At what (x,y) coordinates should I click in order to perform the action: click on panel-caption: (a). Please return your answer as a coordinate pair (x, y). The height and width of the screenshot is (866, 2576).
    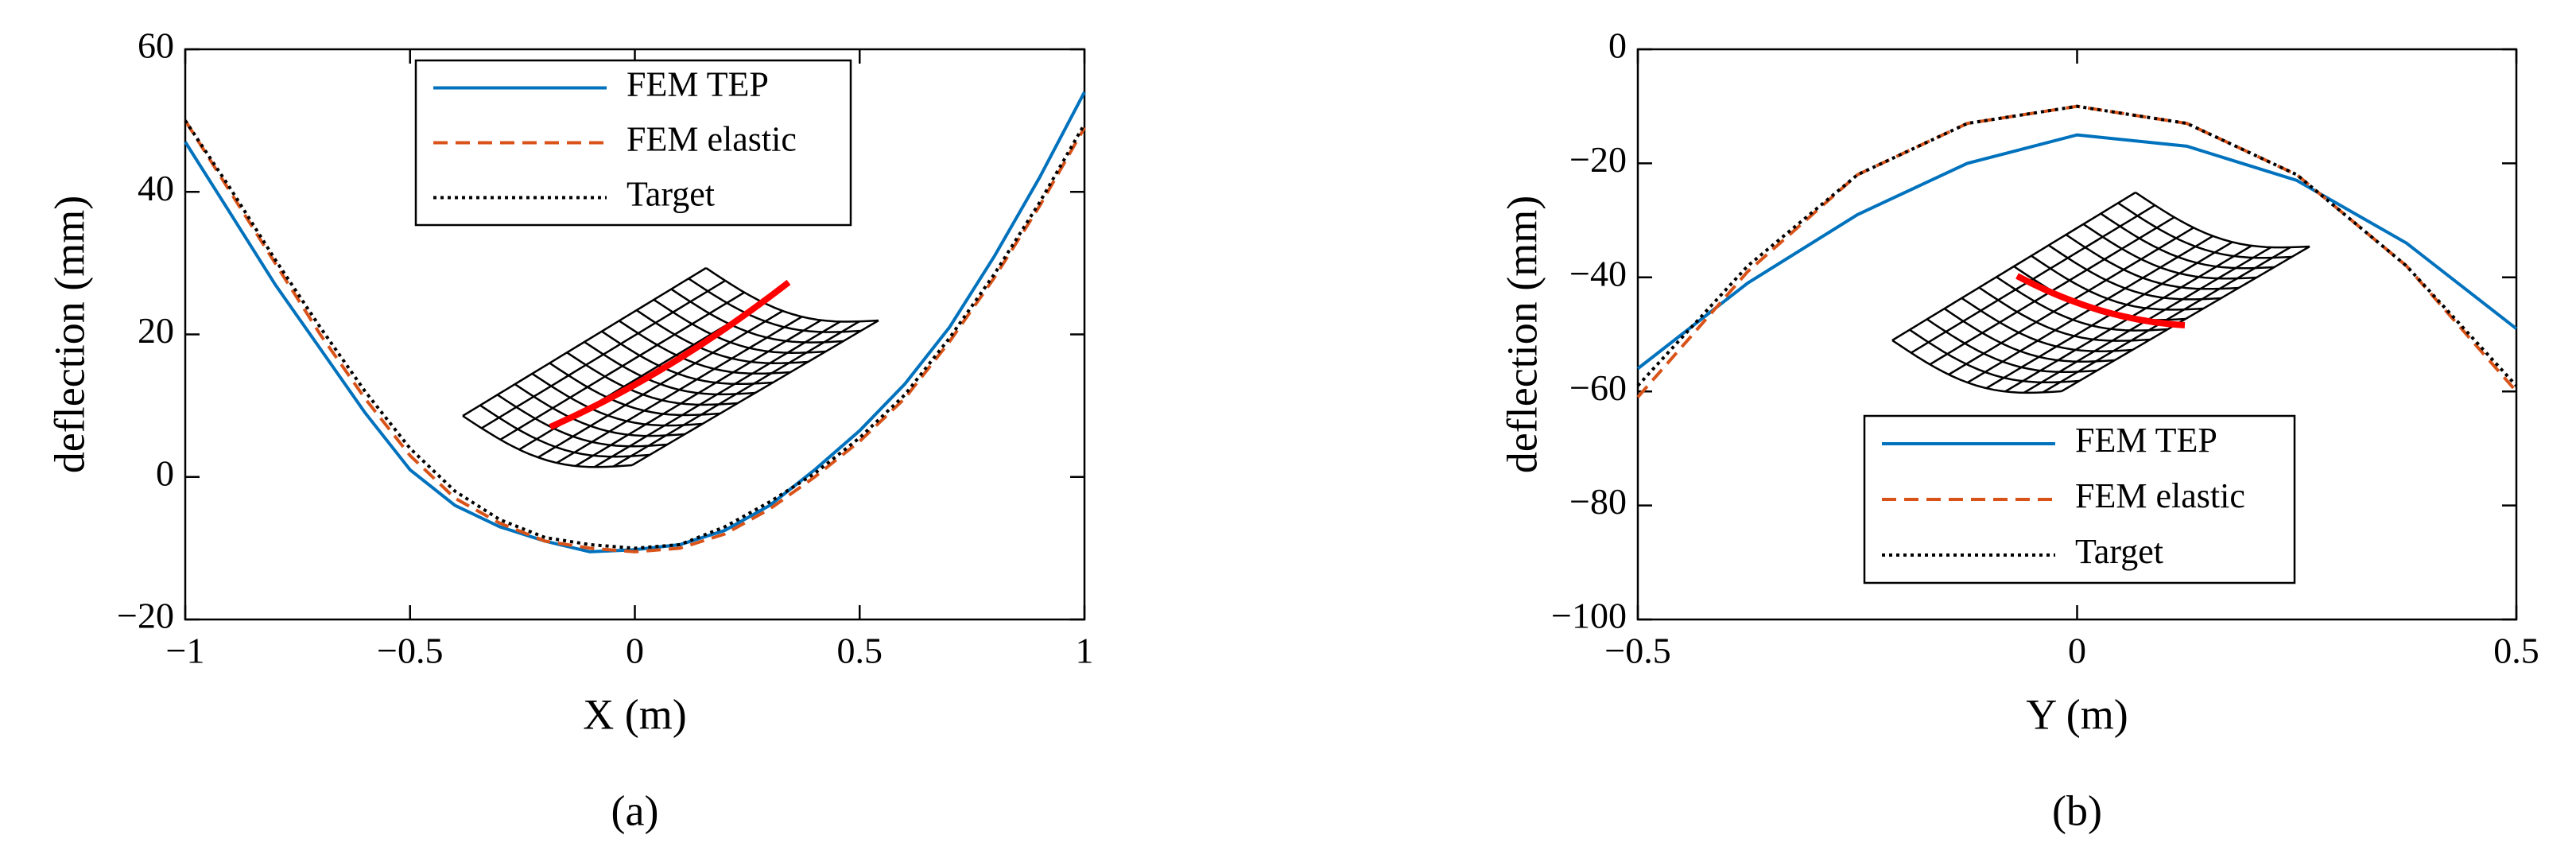
    Looking at the image, I should click on (635, 810).